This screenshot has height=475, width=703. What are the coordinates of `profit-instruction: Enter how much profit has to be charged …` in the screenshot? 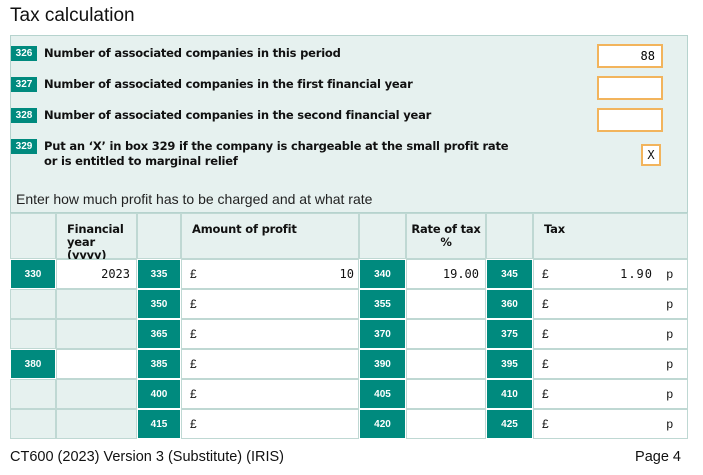 It's located at (194, 199).